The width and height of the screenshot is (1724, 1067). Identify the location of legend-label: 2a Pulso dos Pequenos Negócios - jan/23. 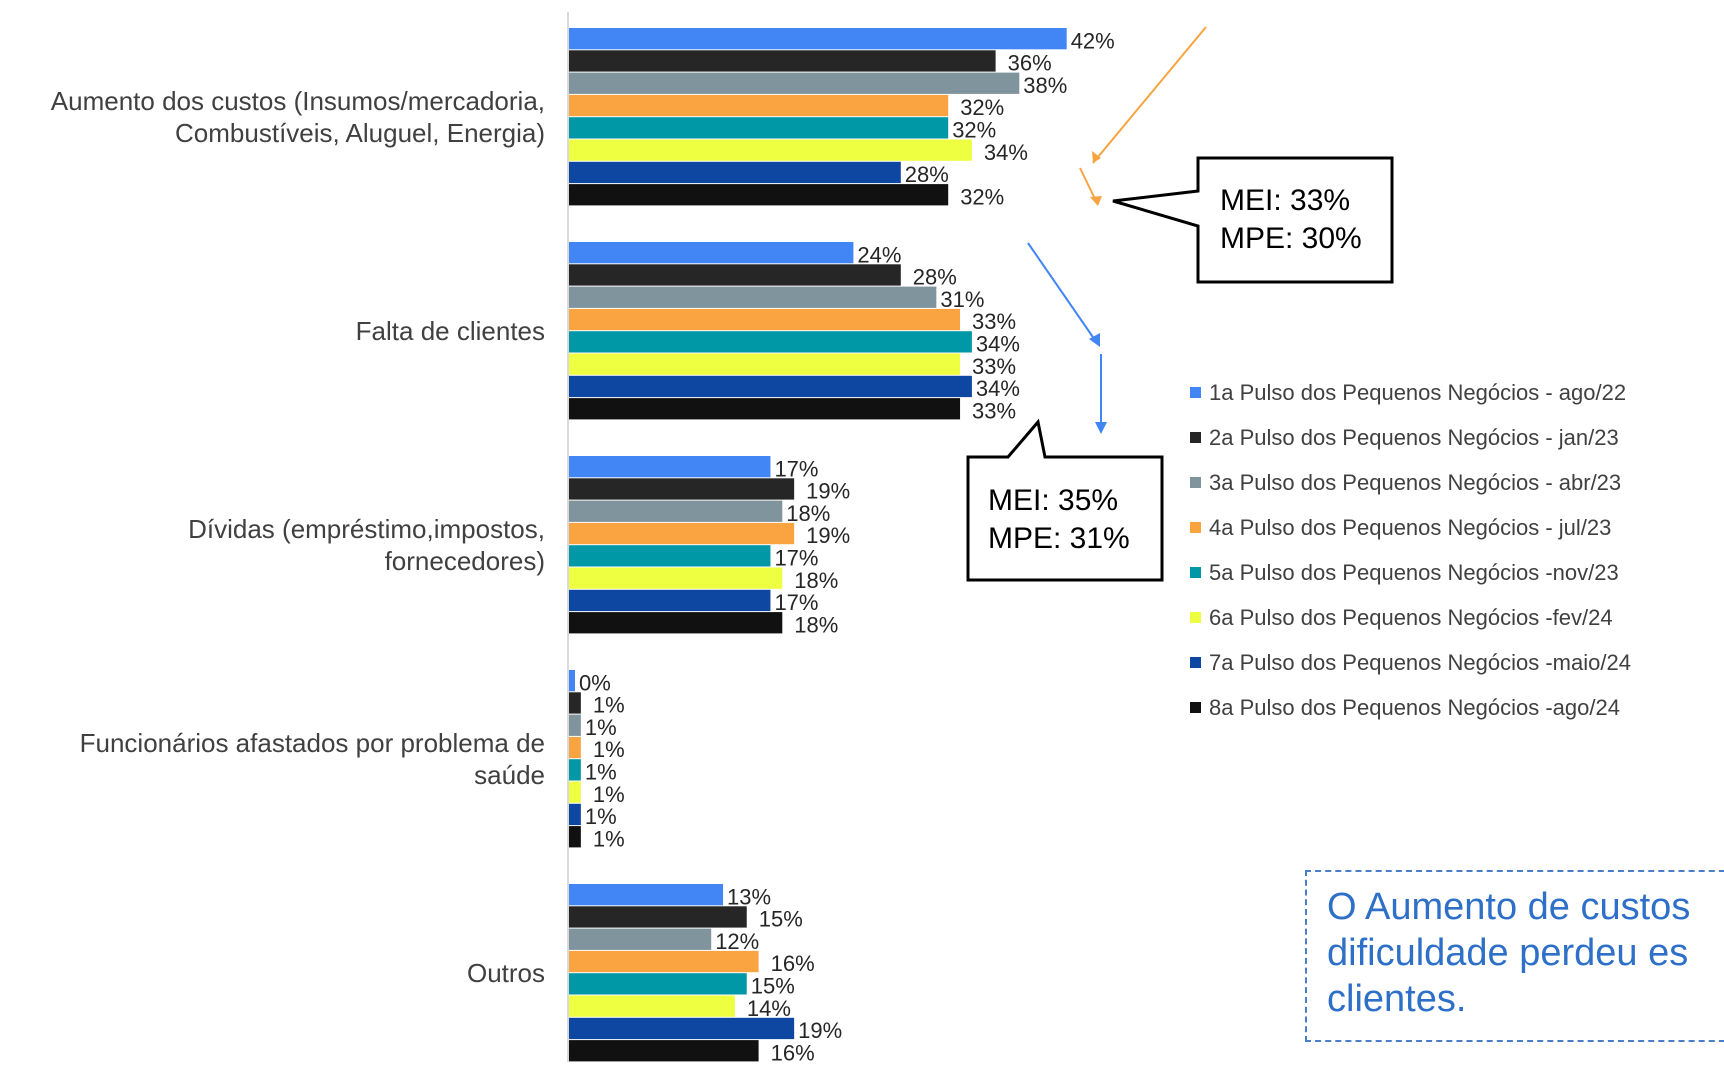
(1414, 437).